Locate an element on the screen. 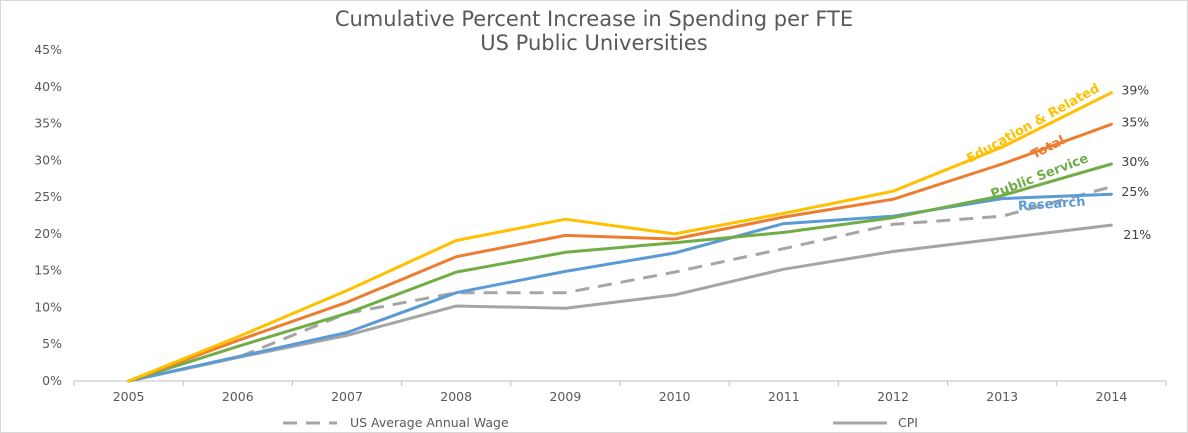 This screenshot has height=433, width=1188. end-label-research: 25% is located at coordinates (1135, 191).